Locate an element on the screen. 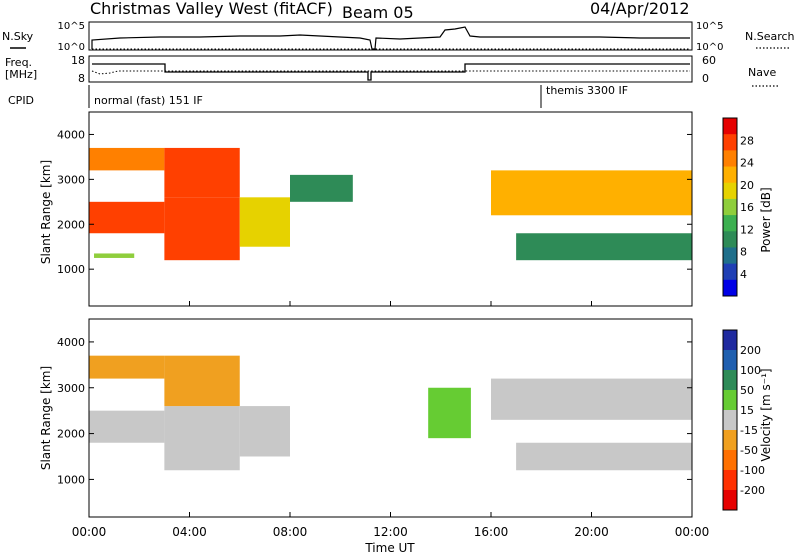 This screenshot has height=554, width=800. beam-label: Beam 05 is located at coordinates (378, 12).